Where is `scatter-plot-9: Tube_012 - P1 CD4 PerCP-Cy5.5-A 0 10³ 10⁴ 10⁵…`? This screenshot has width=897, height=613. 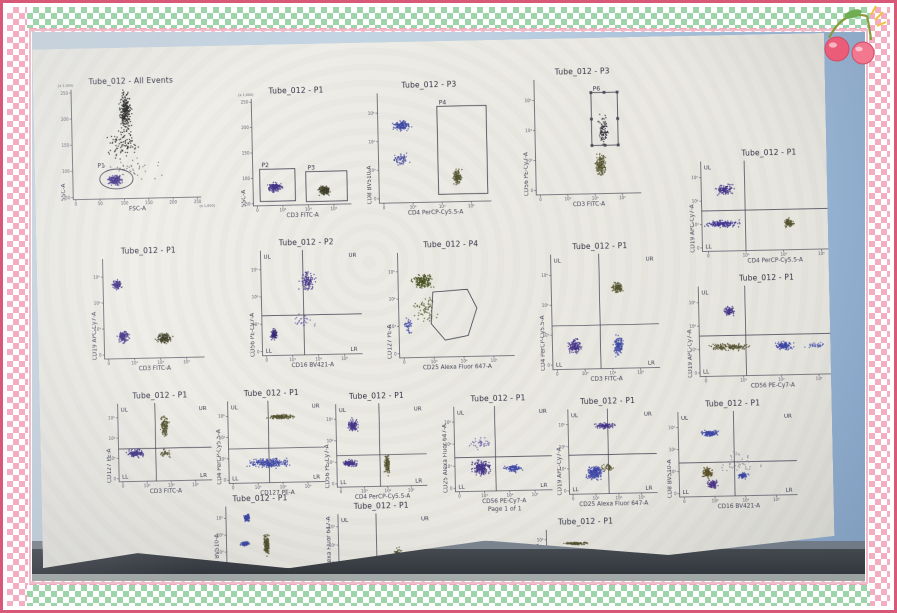
scatter-plot-9: Tube_012 - P1 CD4 PerCP-Cy5.5-A 0 10³ 10⁴ 10⁵… is located at coordinates (601, 313).